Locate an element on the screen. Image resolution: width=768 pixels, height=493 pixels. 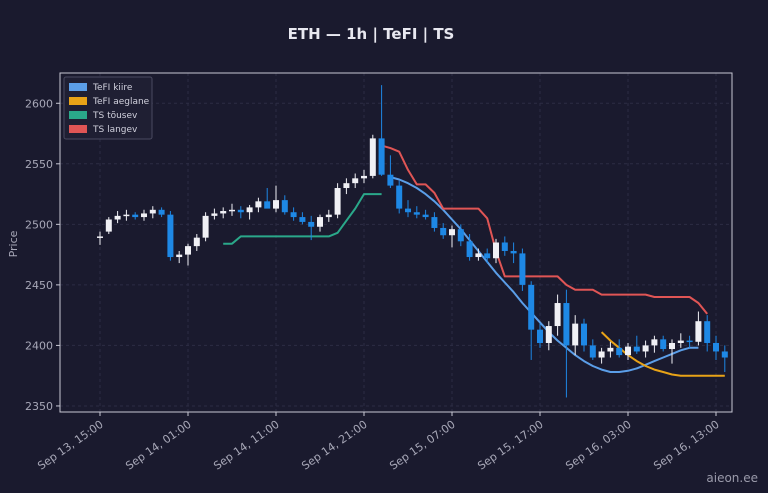
legend-label: TS langev is located at coordinates (115, 130).